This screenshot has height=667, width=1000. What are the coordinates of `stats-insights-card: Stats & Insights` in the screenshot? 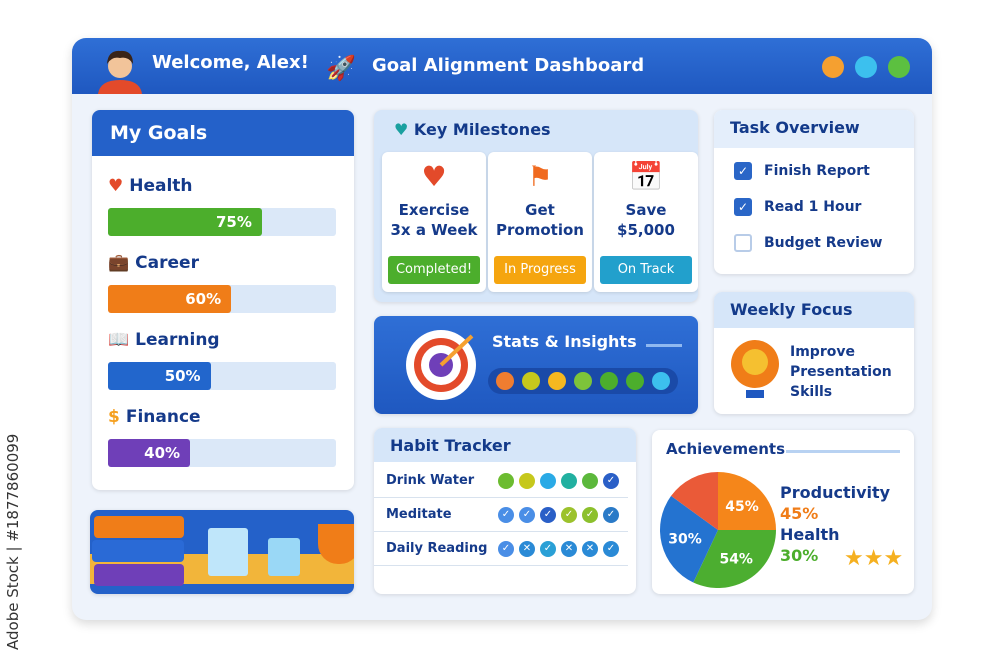 It's located at (536, 365).